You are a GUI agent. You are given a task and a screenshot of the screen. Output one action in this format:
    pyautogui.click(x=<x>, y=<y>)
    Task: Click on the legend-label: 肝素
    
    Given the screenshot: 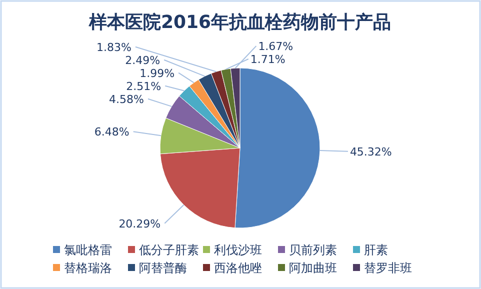 What is the action you would take?
    pyautogui.click(x=376, y=250)
    